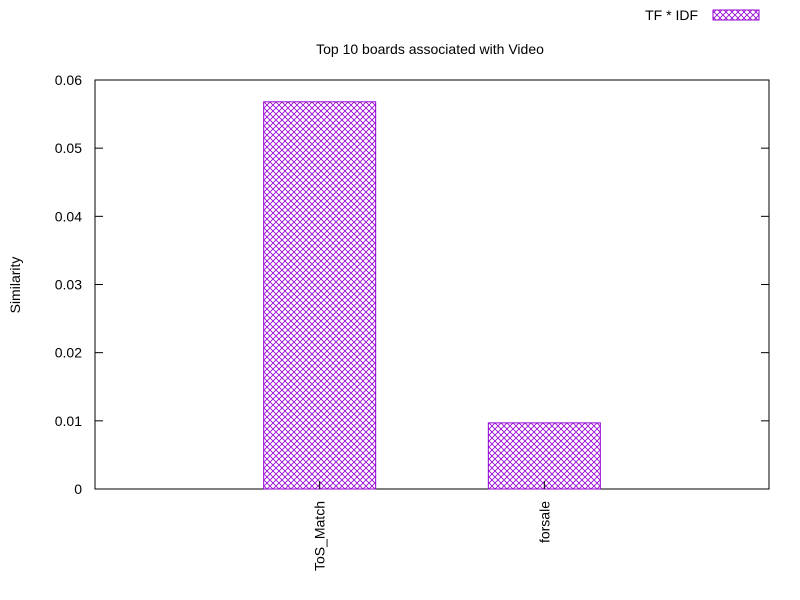 This screenshot has height=600, width=800. I want to click on y-axis-label: Similarity, so click(15, 285).